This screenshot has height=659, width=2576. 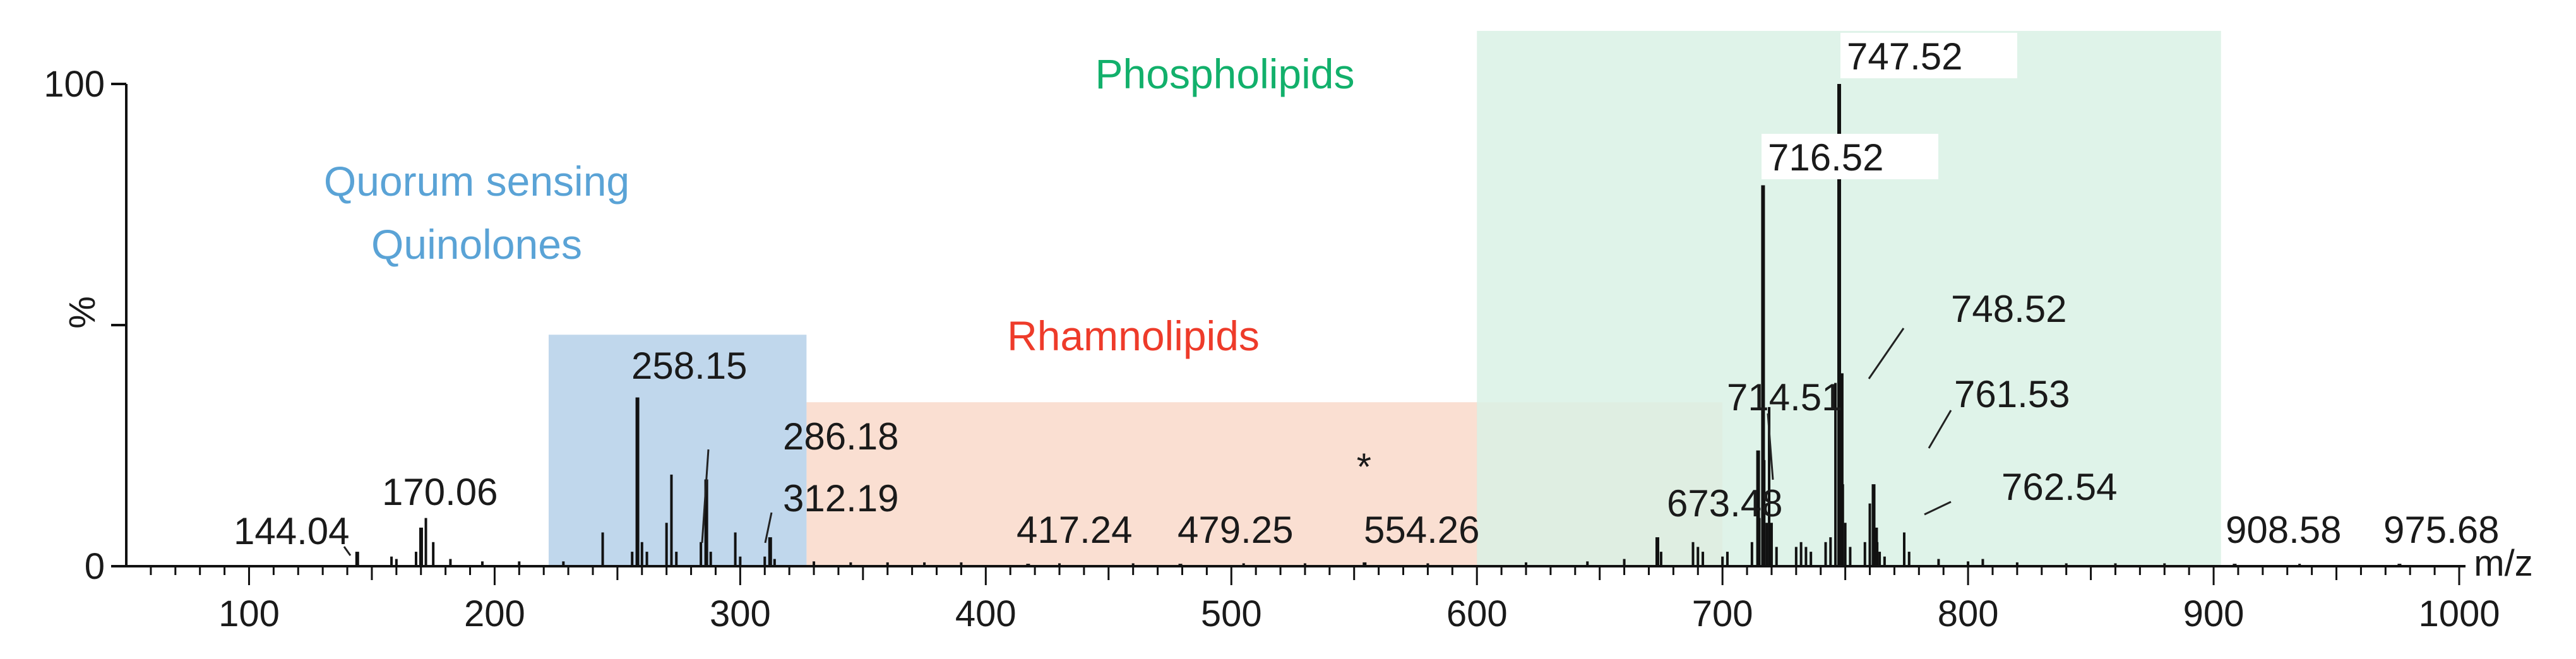 I want to click on asterisk-annotation: *, so click(x=1364, y=467).